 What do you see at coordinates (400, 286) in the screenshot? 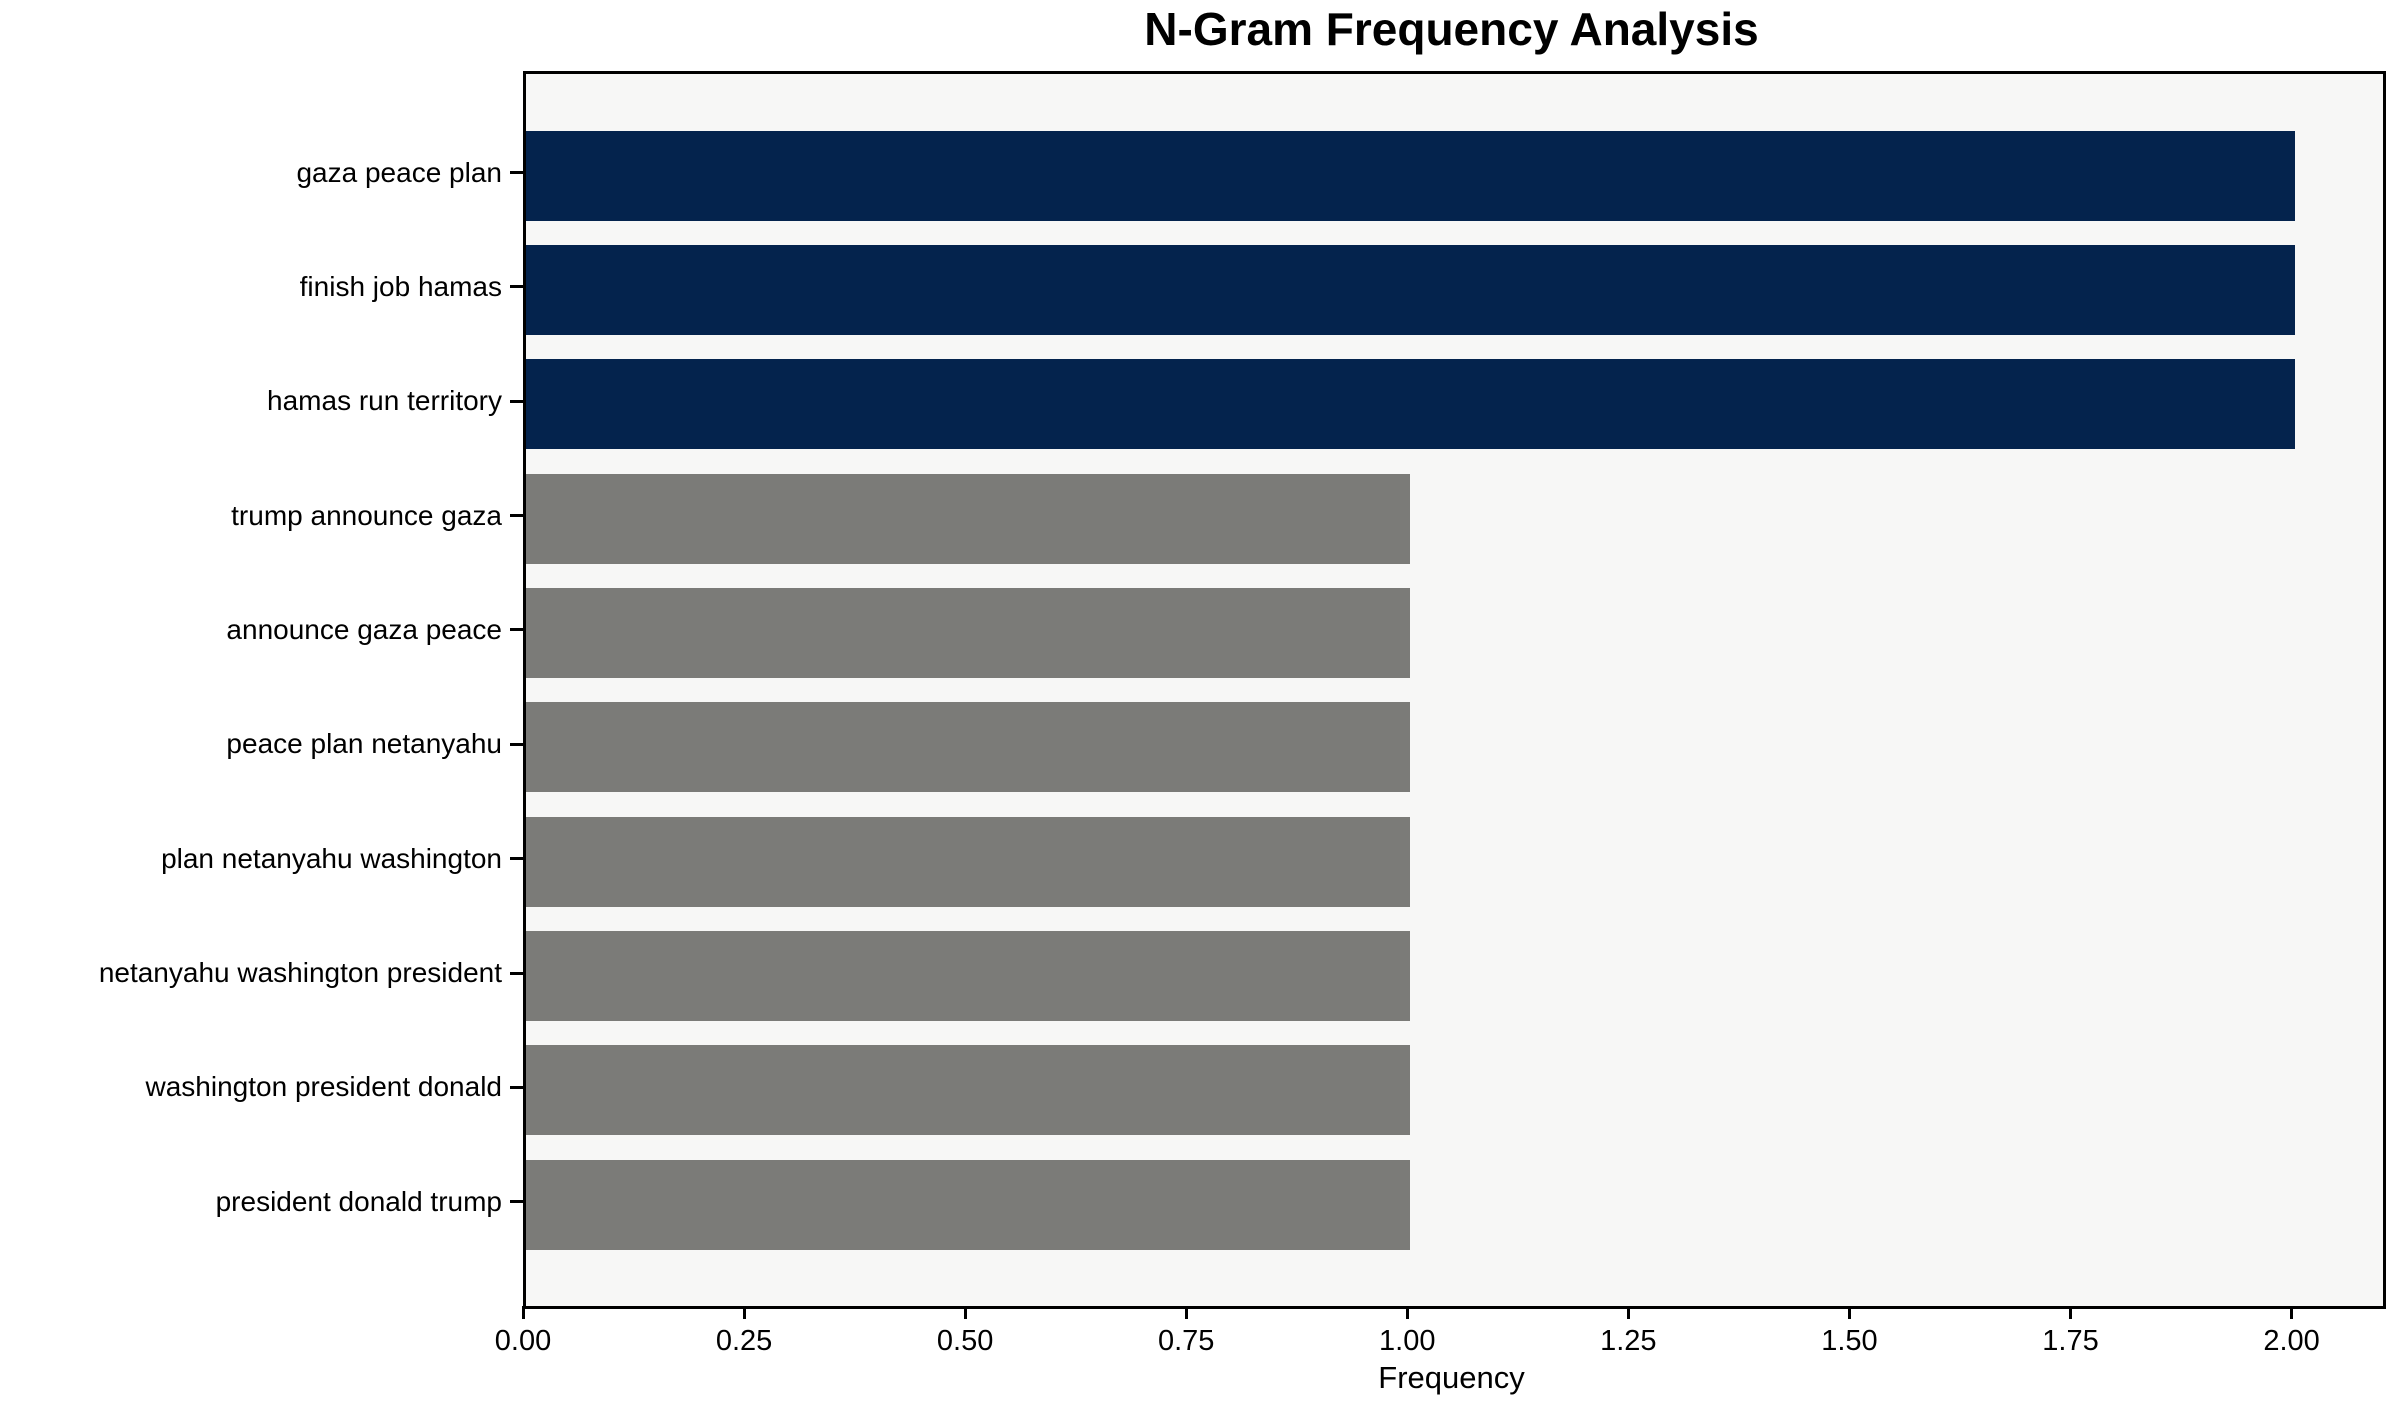
I see `y-tick-label: finish job hamas` at bounding box center [400, 286].